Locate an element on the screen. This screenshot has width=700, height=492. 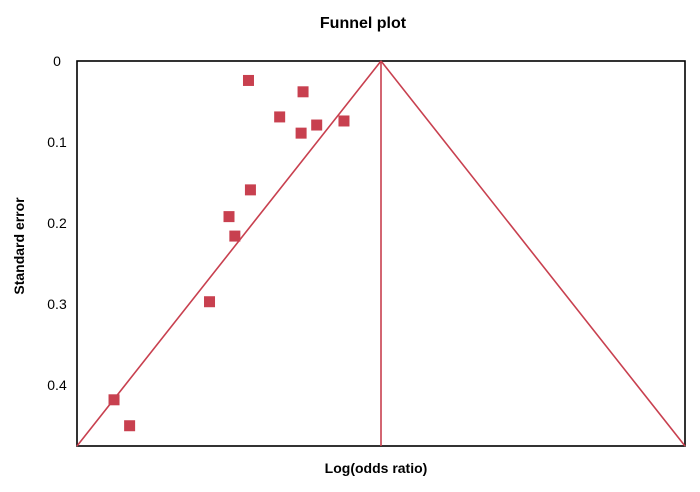
y-axis-ticks: 0 0.1 0.2 0.3 0.4 is located at coordinates (57, 223).